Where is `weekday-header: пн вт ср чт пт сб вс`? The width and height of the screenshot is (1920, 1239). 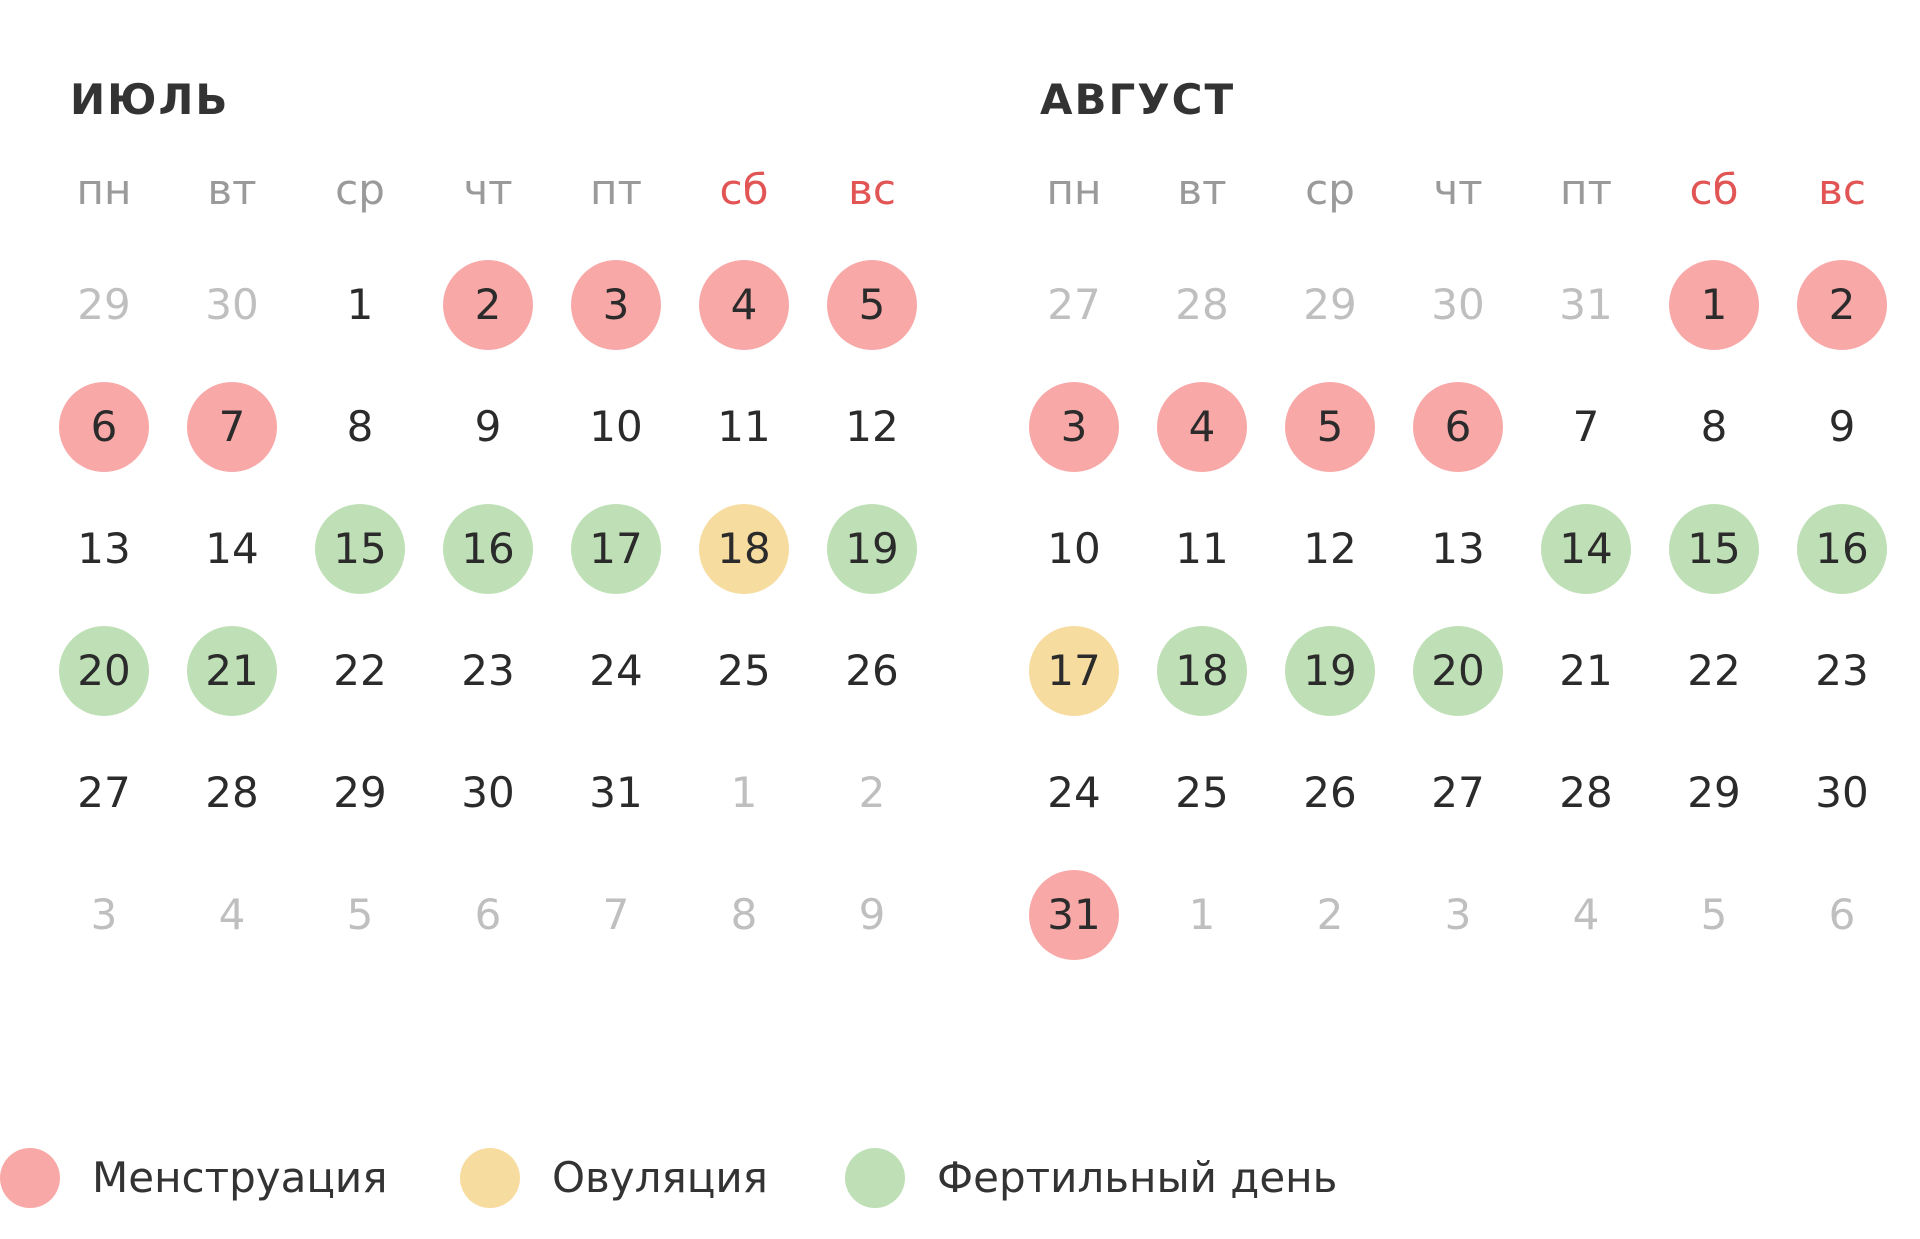
weekday-header: пн вт ср чт пт сб вс is located at coordinates (1473, 190).